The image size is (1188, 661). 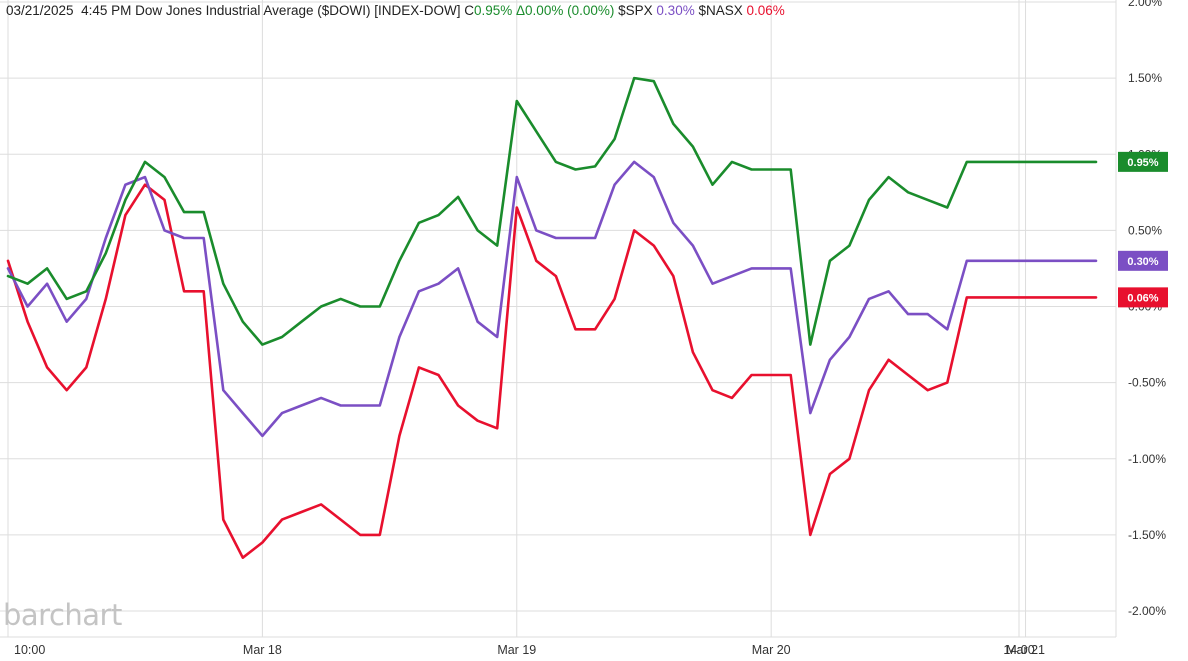 What do you see at coordinates (69, 10) in the screenshot?
I see `header-datetime: 03/21/2025 4:45 PM` at bounding box center [69, 10].